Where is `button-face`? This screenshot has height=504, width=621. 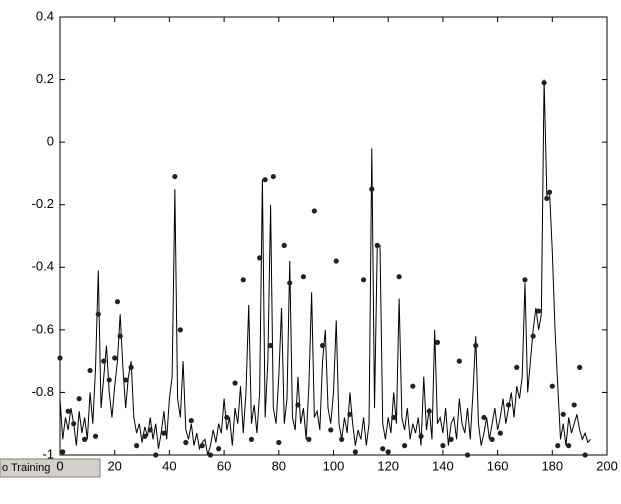
button-face is located at coordinates (50, 468).